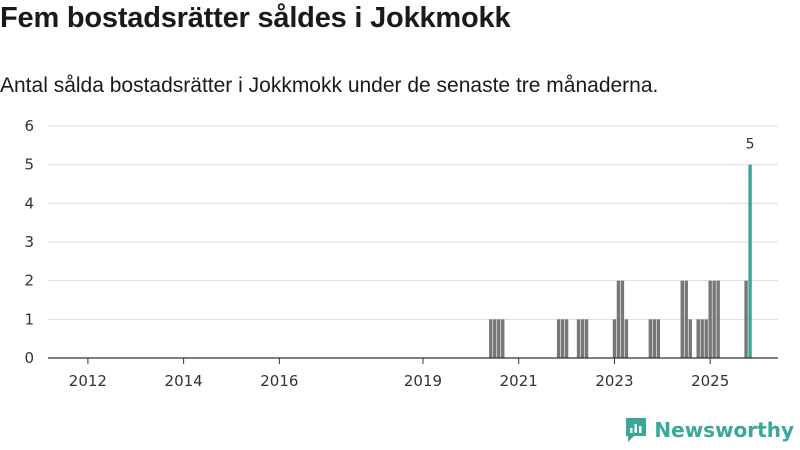  I want to click on newsworthy-logo: Newsworthy, so click(709, 430).